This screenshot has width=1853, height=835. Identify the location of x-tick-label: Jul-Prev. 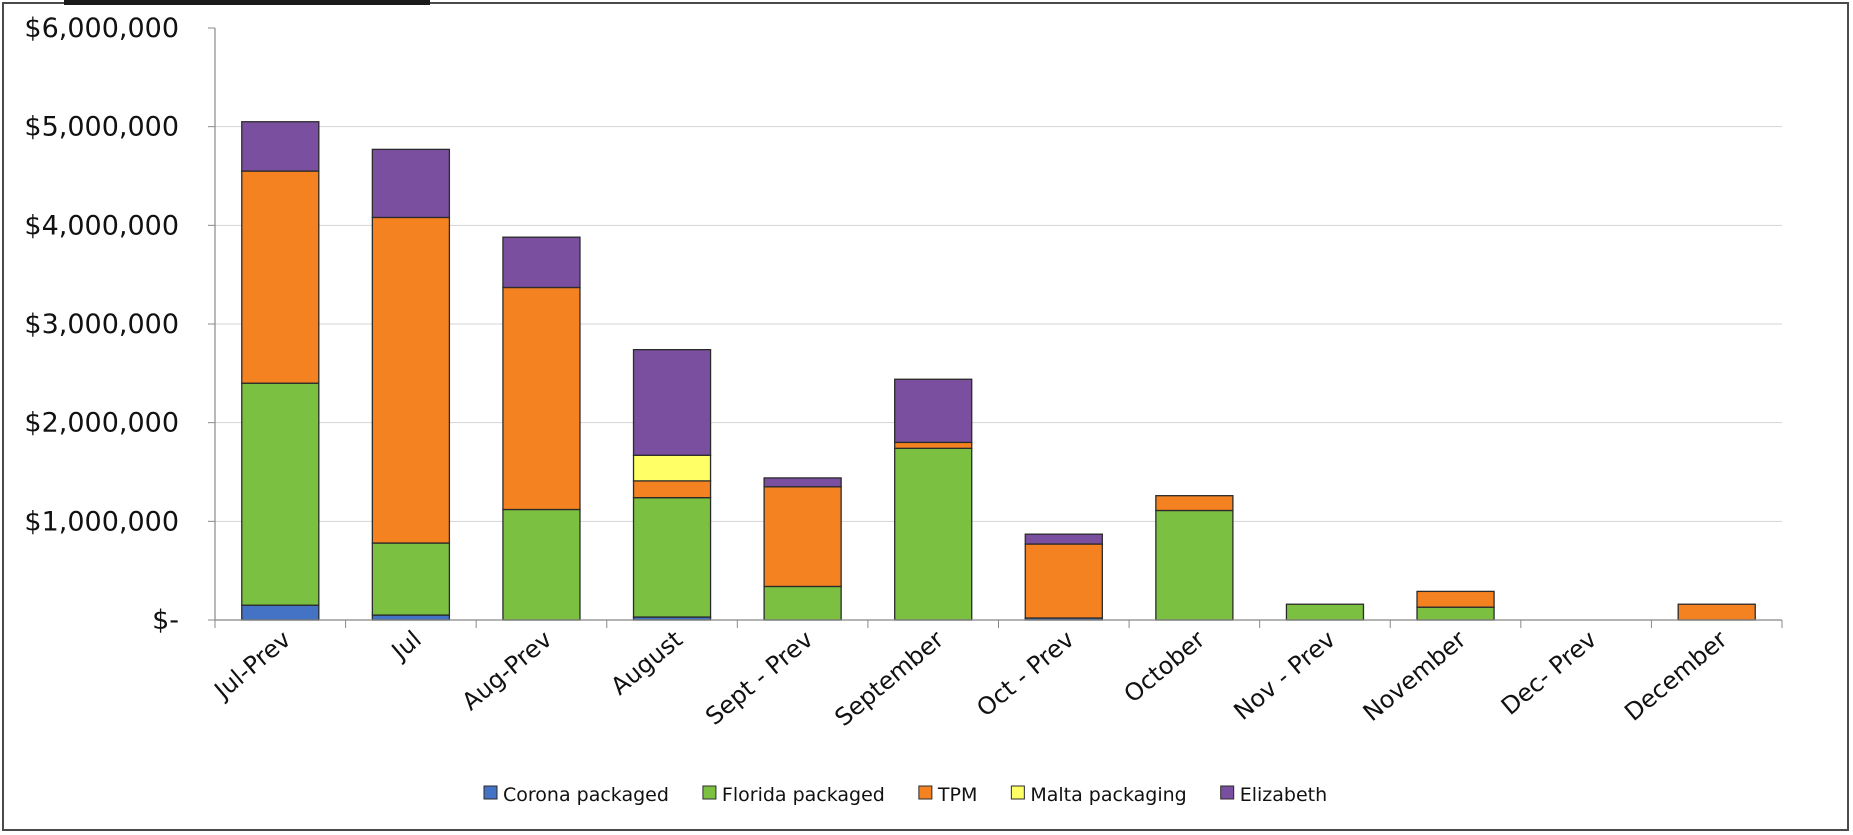
(252, 665).